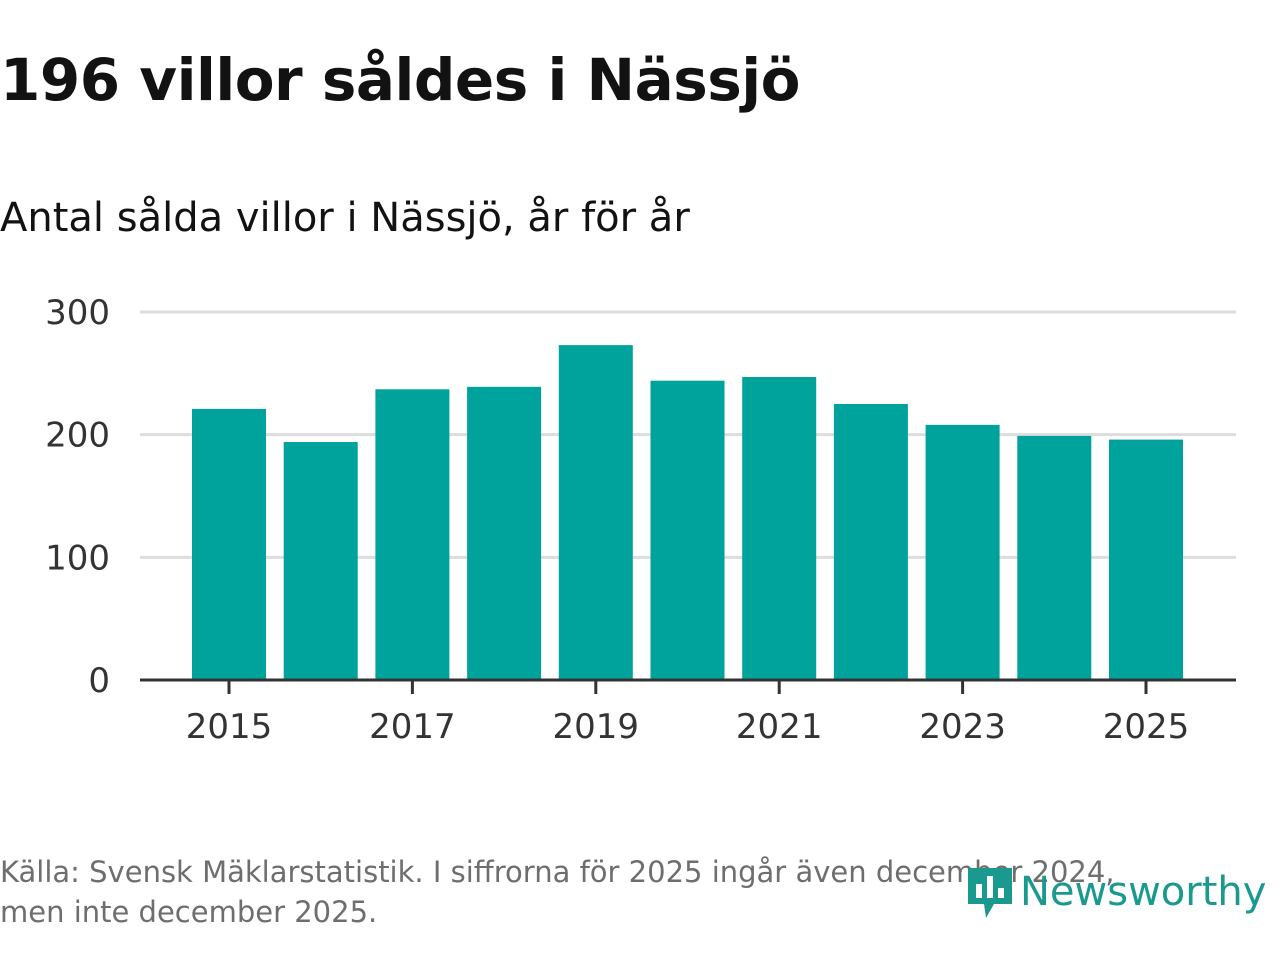 Image resolution: width=1280 pixels, height=960 pixels. Describe the element at coordinates (77, 313) in the screenshot. I see `y-tick-label-300: 300` at that location.